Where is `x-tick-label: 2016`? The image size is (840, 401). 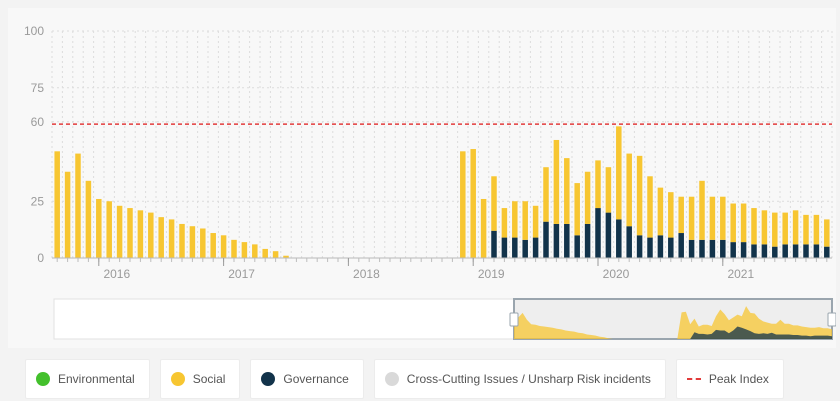
x-tick-label: 2016 is located at coordinates (116, 274).